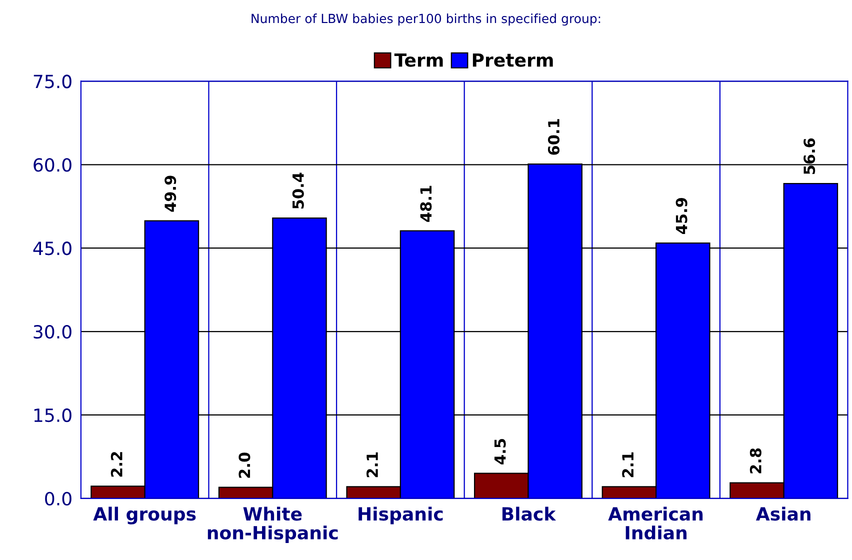 The image size is (852, 560). What do you see at coordinates (500, 451) in the screenshot?
I see `data-label: 4.5` at bounding box center [500, 451].